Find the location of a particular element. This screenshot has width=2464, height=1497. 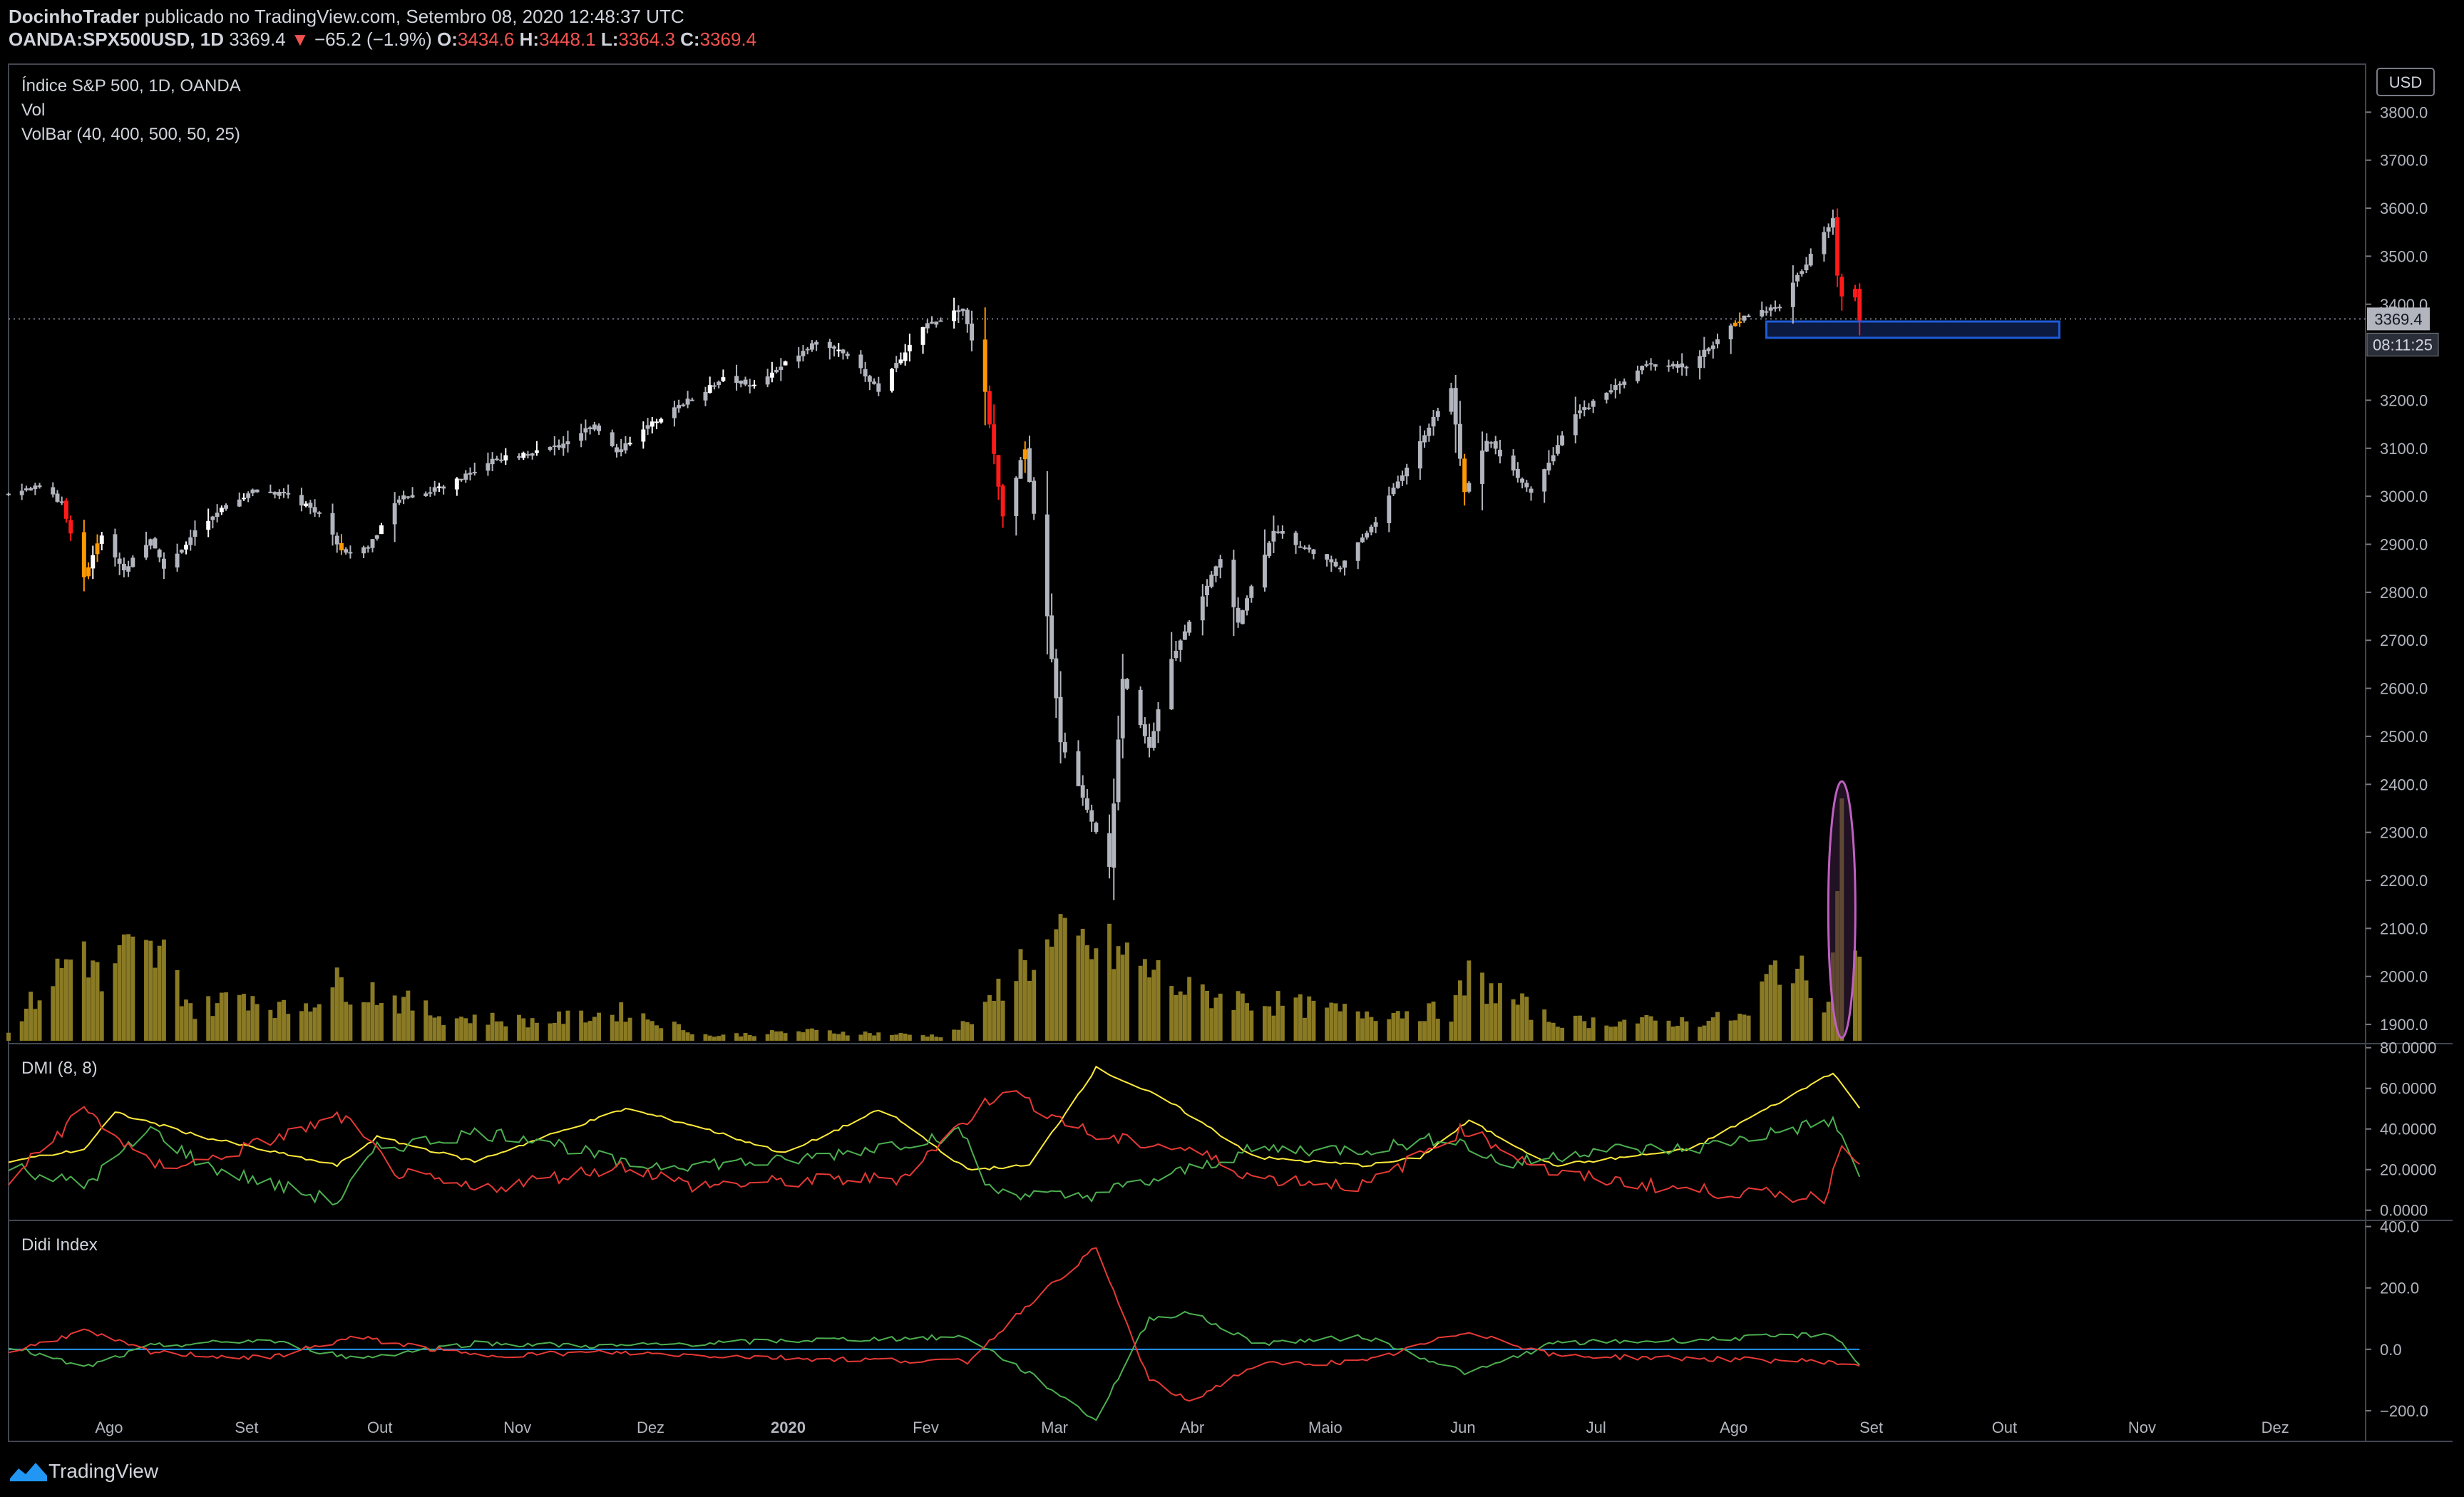

countdown-tag is located at coordinates (2402, 344).